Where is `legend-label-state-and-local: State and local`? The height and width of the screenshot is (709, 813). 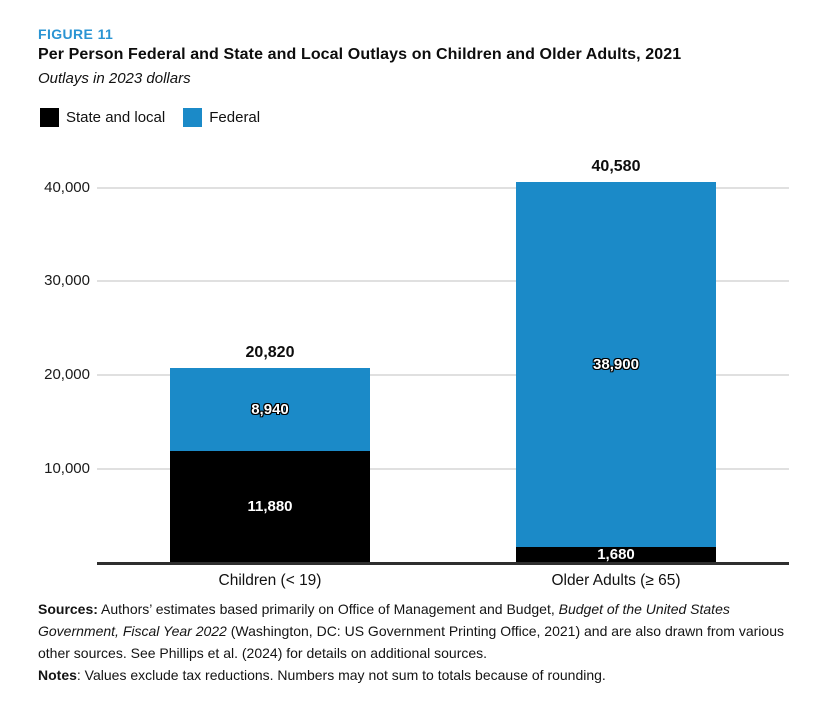 legend-label-state-and-local: State and local is located at coordinates (116, 117).